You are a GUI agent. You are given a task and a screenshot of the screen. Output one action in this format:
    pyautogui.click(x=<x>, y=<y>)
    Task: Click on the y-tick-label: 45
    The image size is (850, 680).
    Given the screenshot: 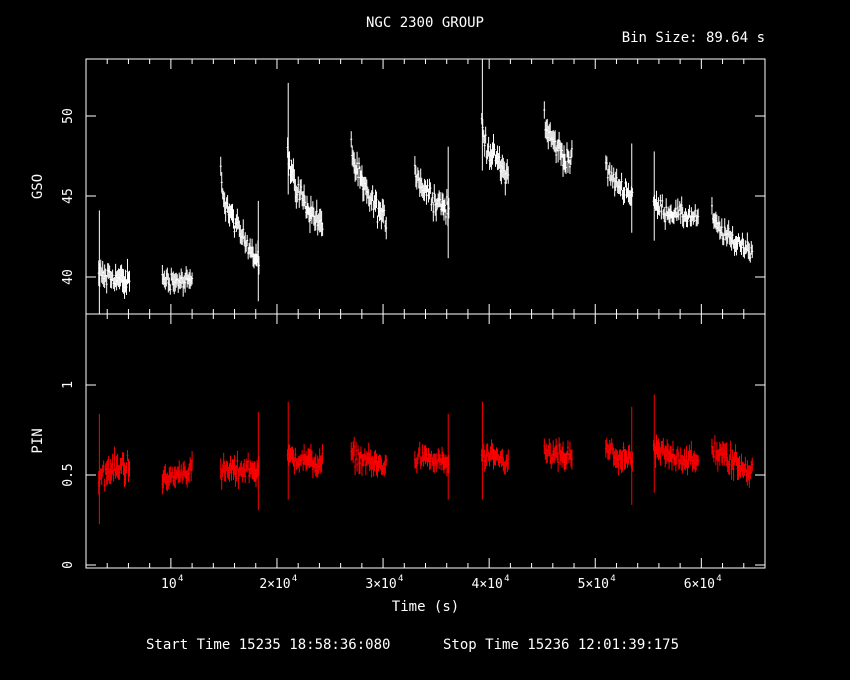 What is the action you would take?
    pyautogui.click(x=68, y=196)
    